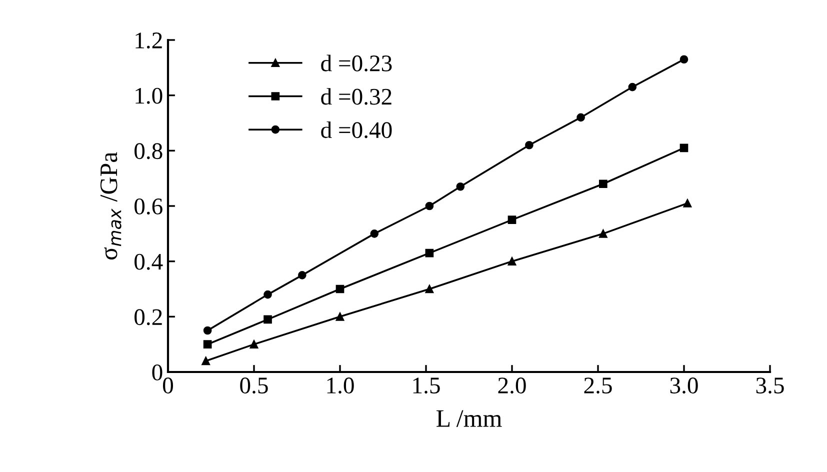  I want to click on y-tick-label: 0.8, so click(148, 151).